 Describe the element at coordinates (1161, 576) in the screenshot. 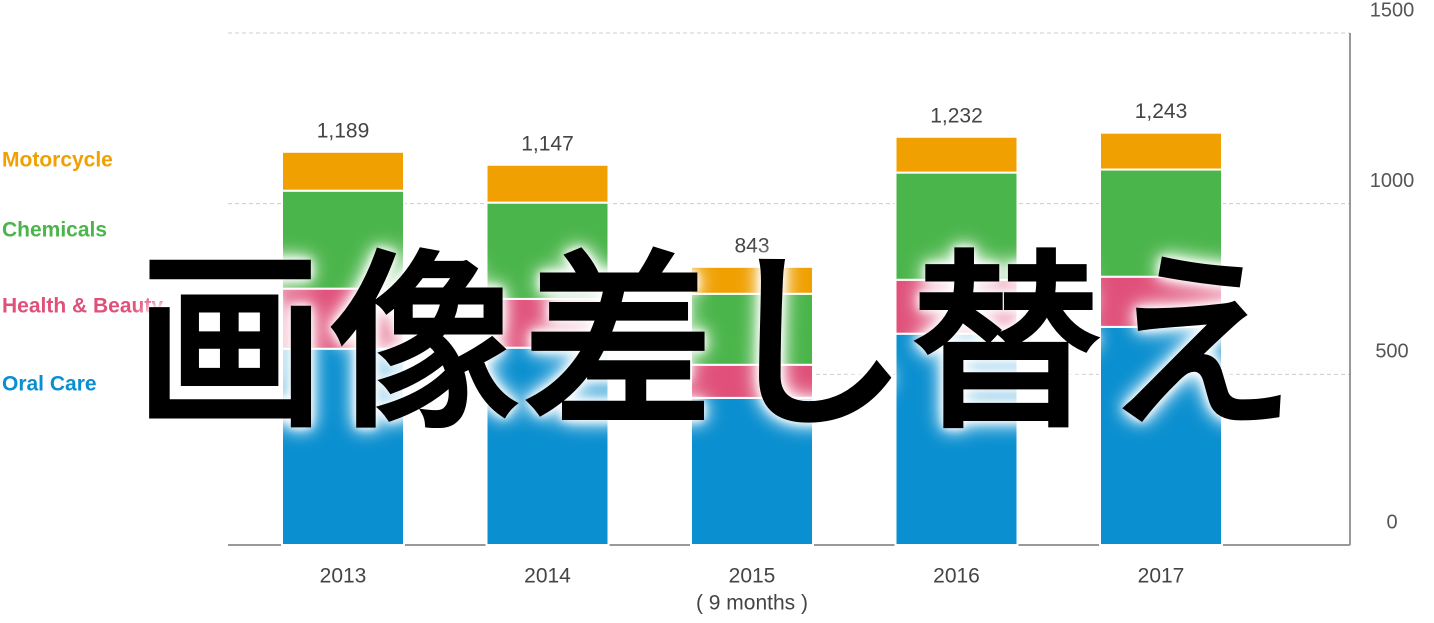

I see `x-tick-label: 2017` at that location.